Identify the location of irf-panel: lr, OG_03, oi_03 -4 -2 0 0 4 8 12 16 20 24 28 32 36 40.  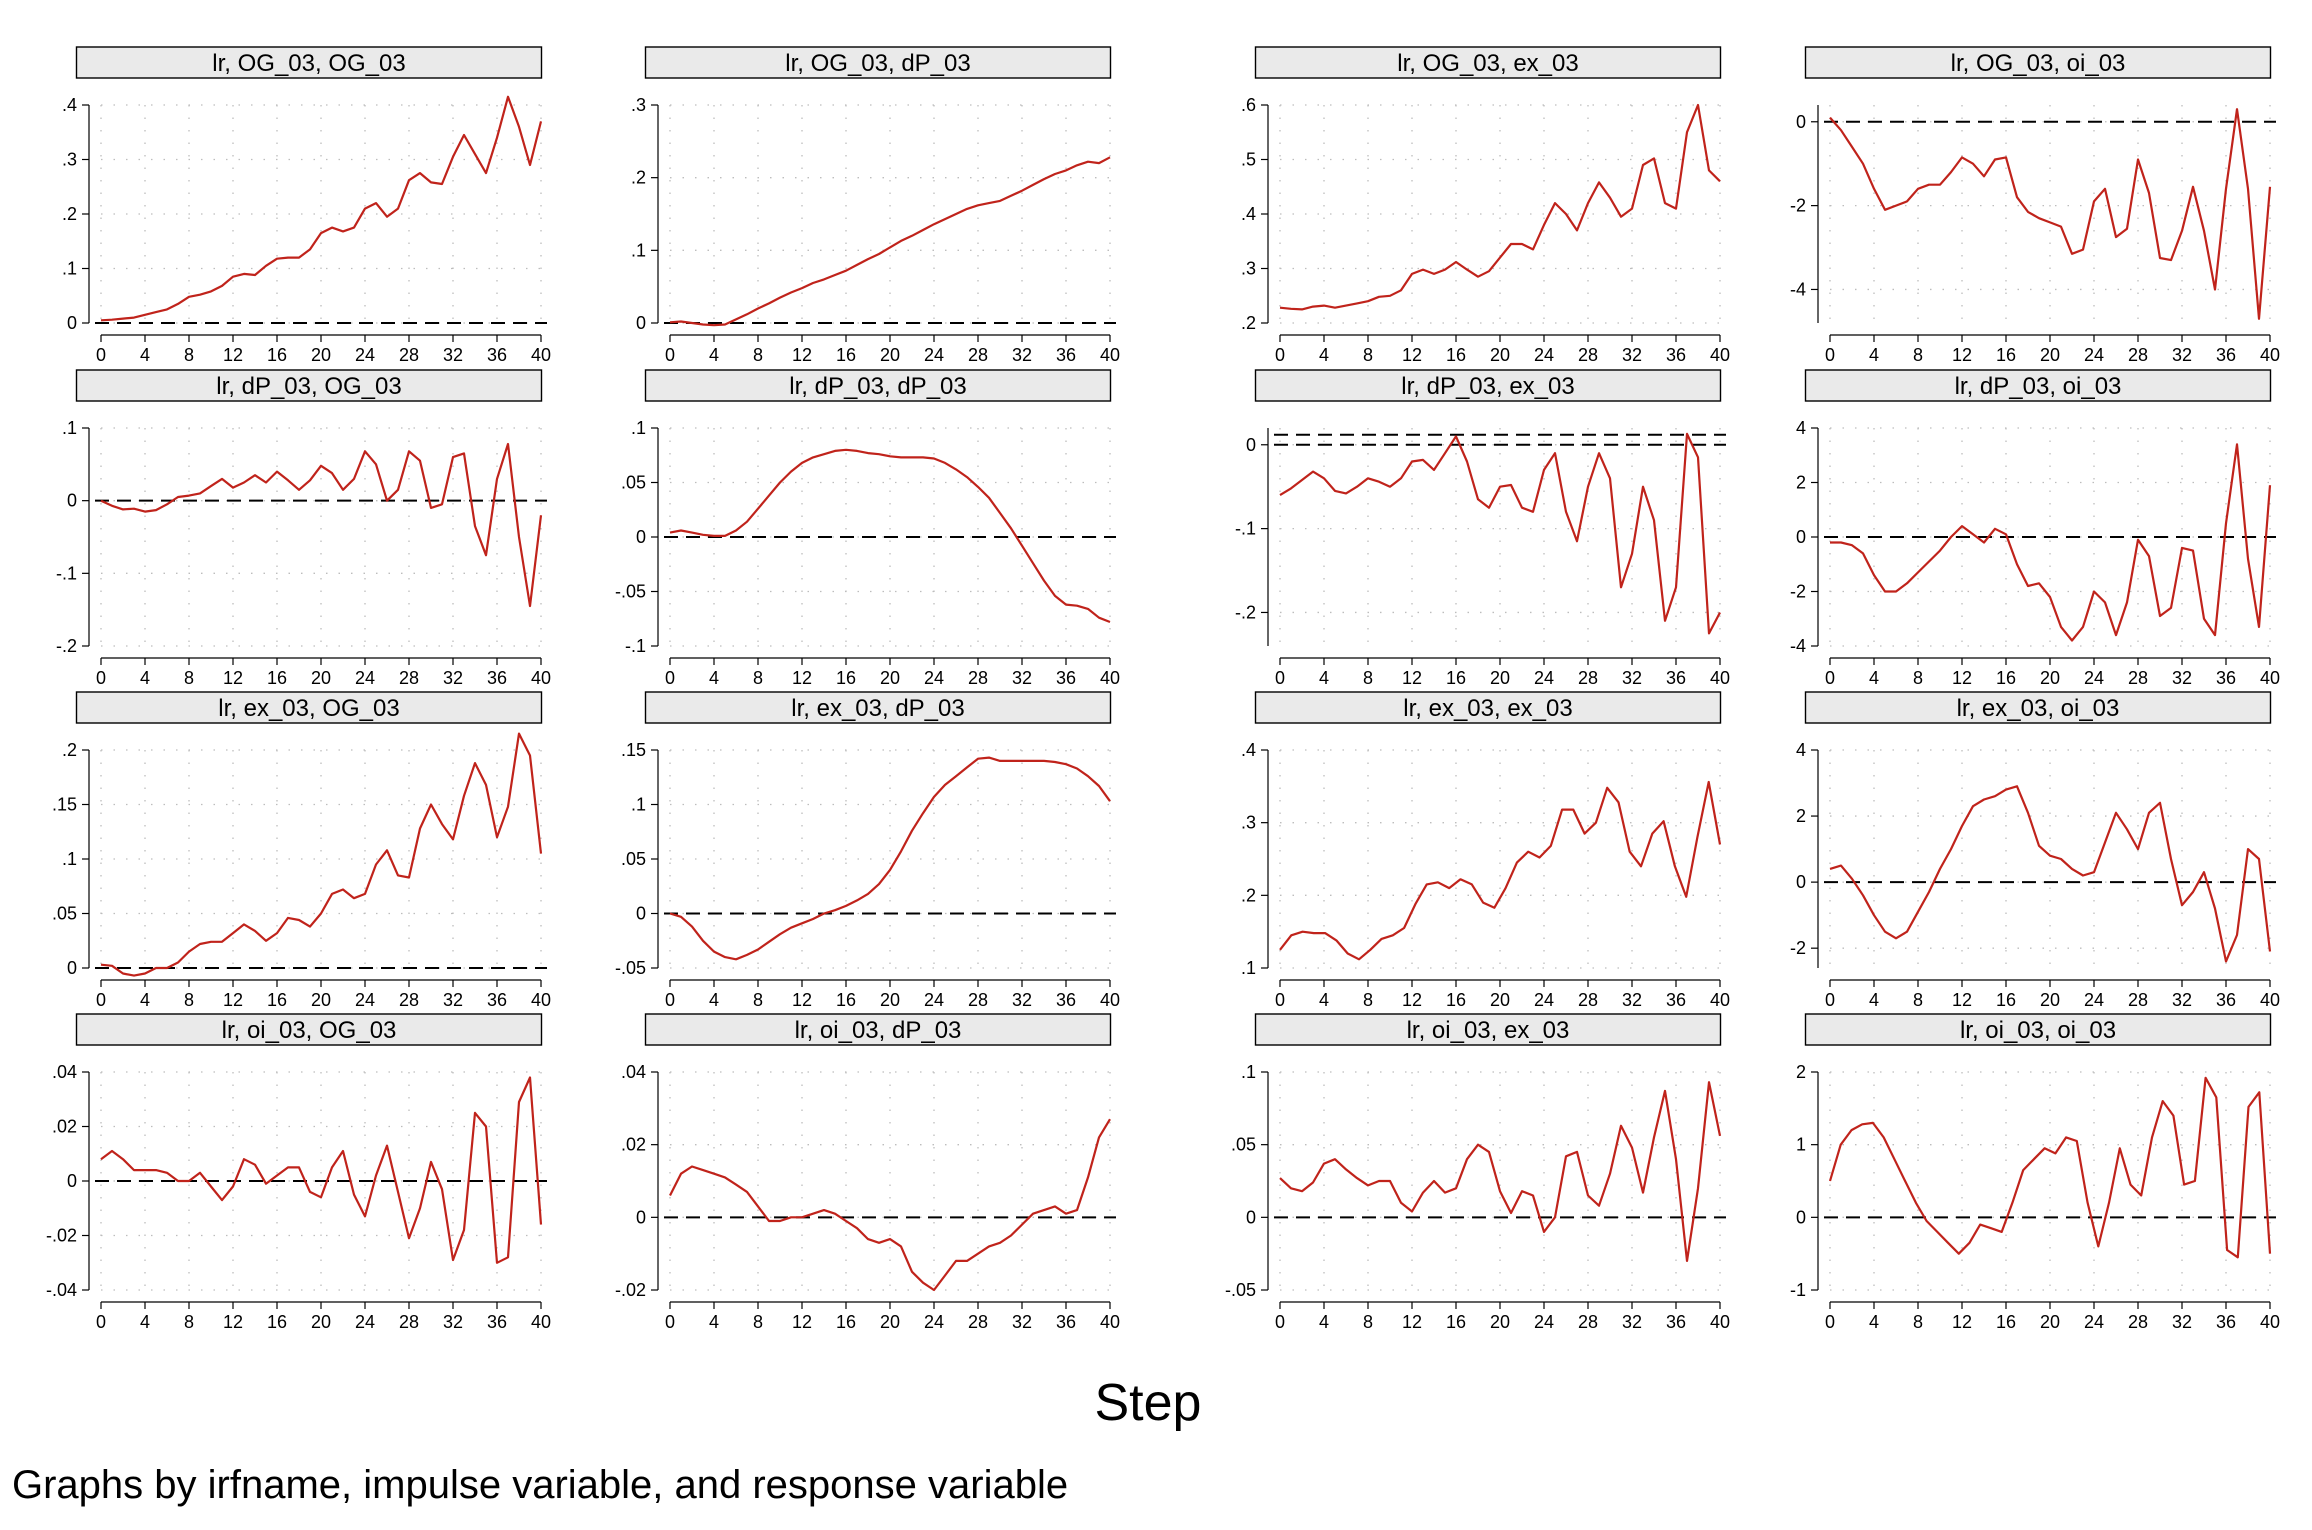
(2035, 205).